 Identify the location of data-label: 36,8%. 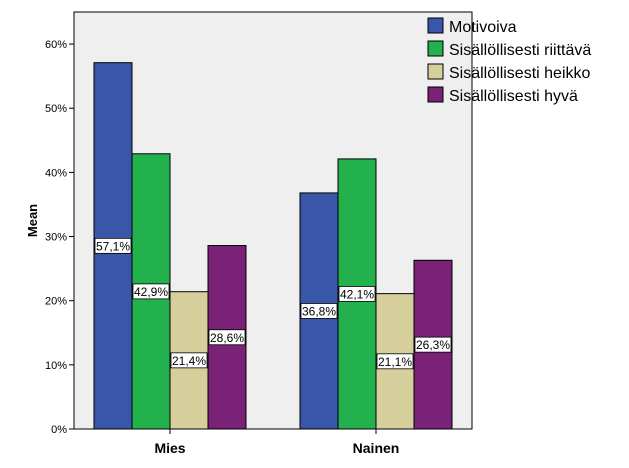
(319, 311).